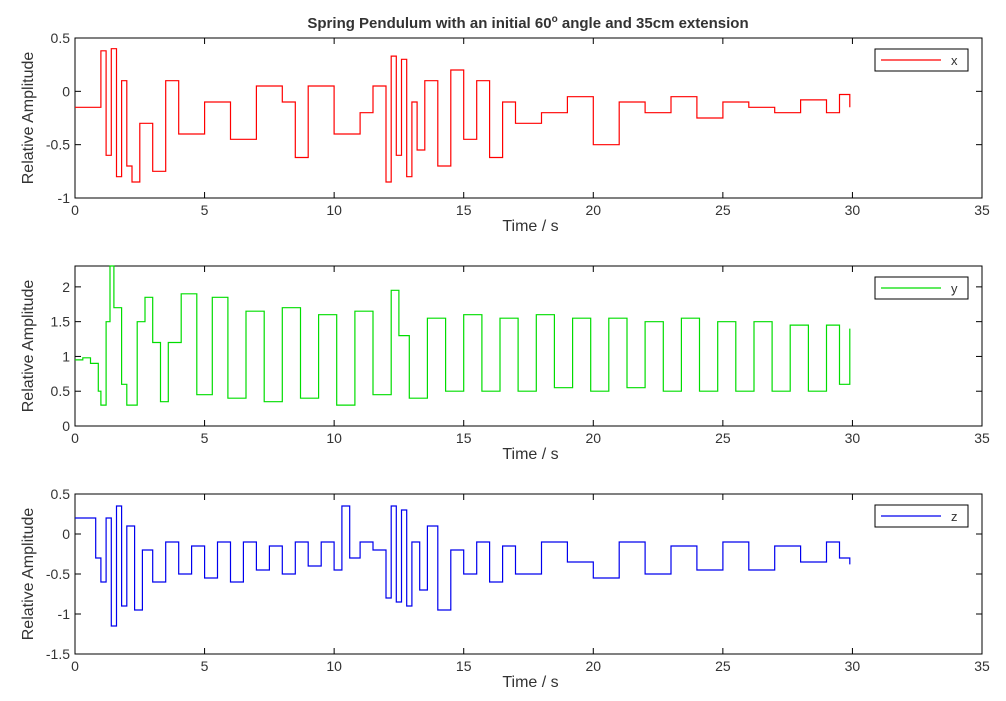 The height and width of the screenshot is (701, 1006). Describe the element at coordinates (954, 516) in the screenshot. I see `legend-label-z: z` at that location.